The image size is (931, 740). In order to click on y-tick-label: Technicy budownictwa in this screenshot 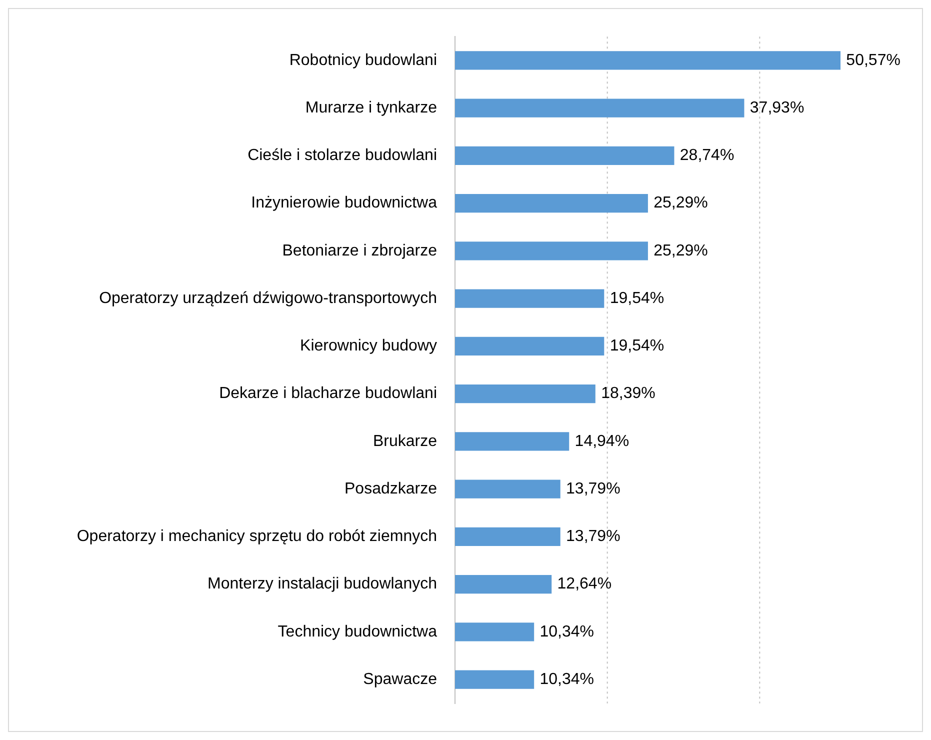, I will do `click(358, 631)`.